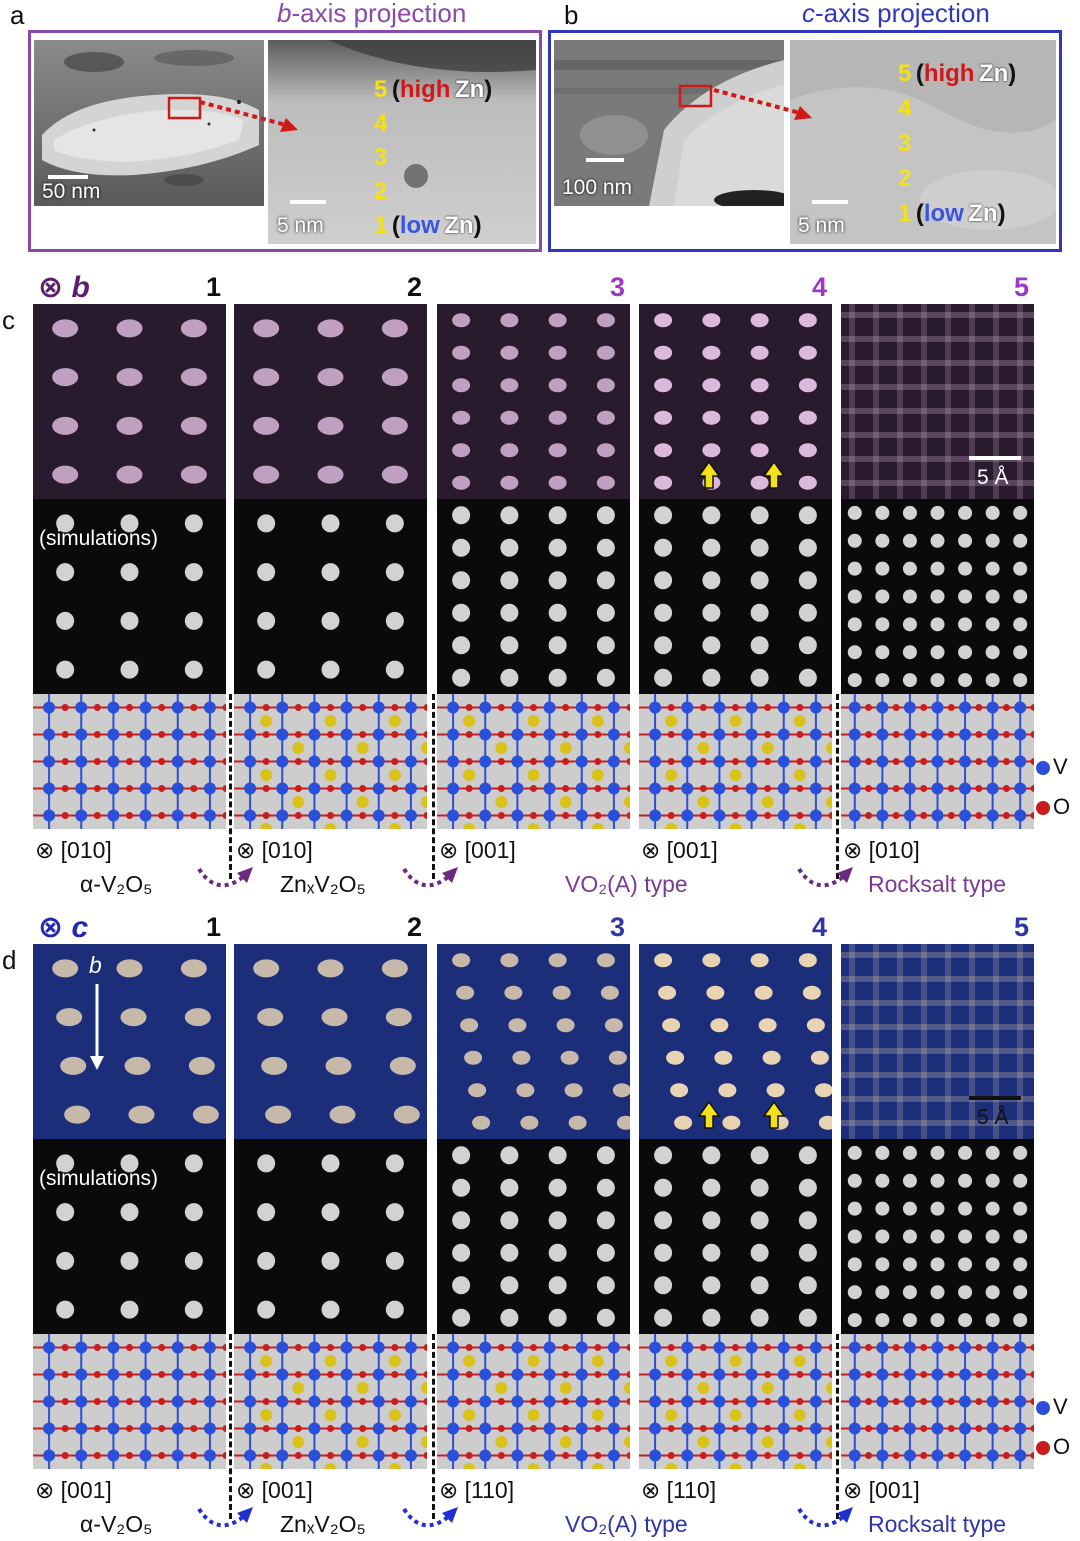 The width and height of the screenshot is (1080, 1541). What do you see at coordinates (905, 143) in the screenshot?
I see `zn-level-3: 3` at bounding box center [905, 143].